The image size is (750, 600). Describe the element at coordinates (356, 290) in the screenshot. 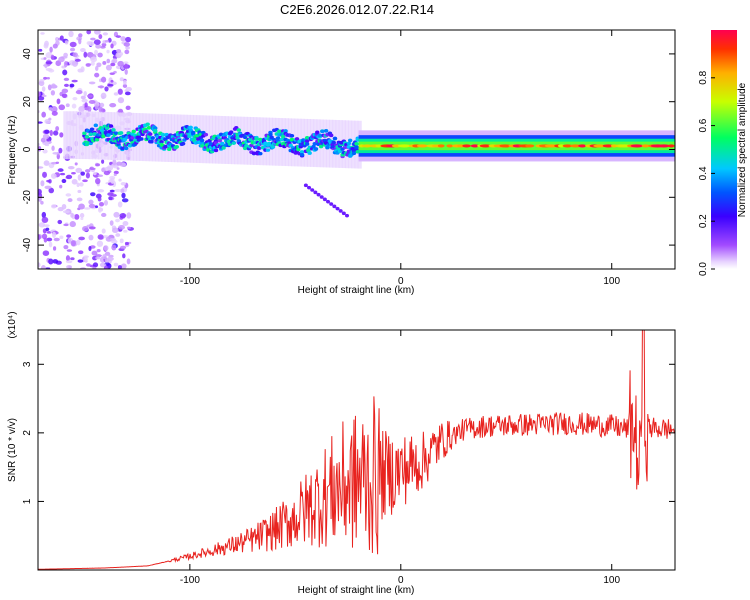

I see `spectrogram-x-label: Height of straight line (km)` at that location.